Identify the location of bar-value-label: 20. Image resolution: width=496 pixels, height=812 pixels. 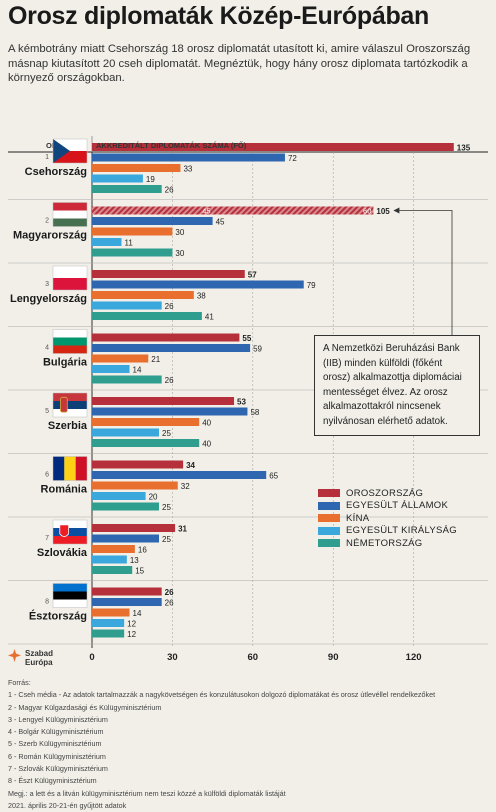
(153, 496).